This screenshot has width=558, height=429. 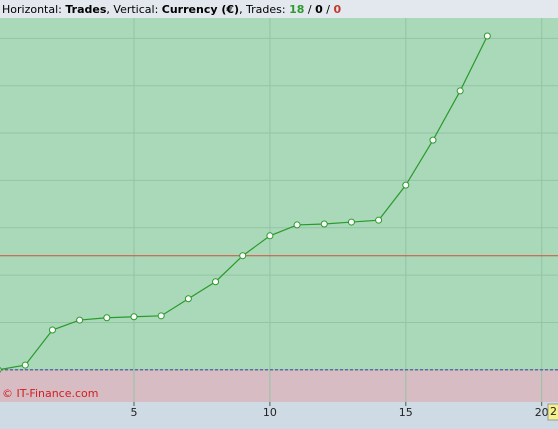 What do you see at coordinates (270, 412) in the screenshot?
I see `x-tick-label: 10` at bounding box center [270, 412].